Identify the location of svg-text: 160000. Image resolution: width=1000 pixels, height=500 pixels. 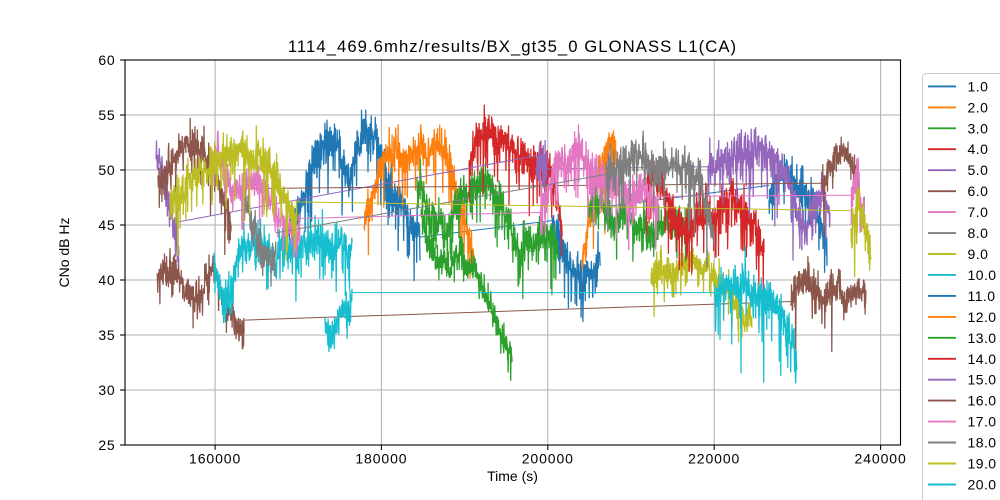
(215, 459).